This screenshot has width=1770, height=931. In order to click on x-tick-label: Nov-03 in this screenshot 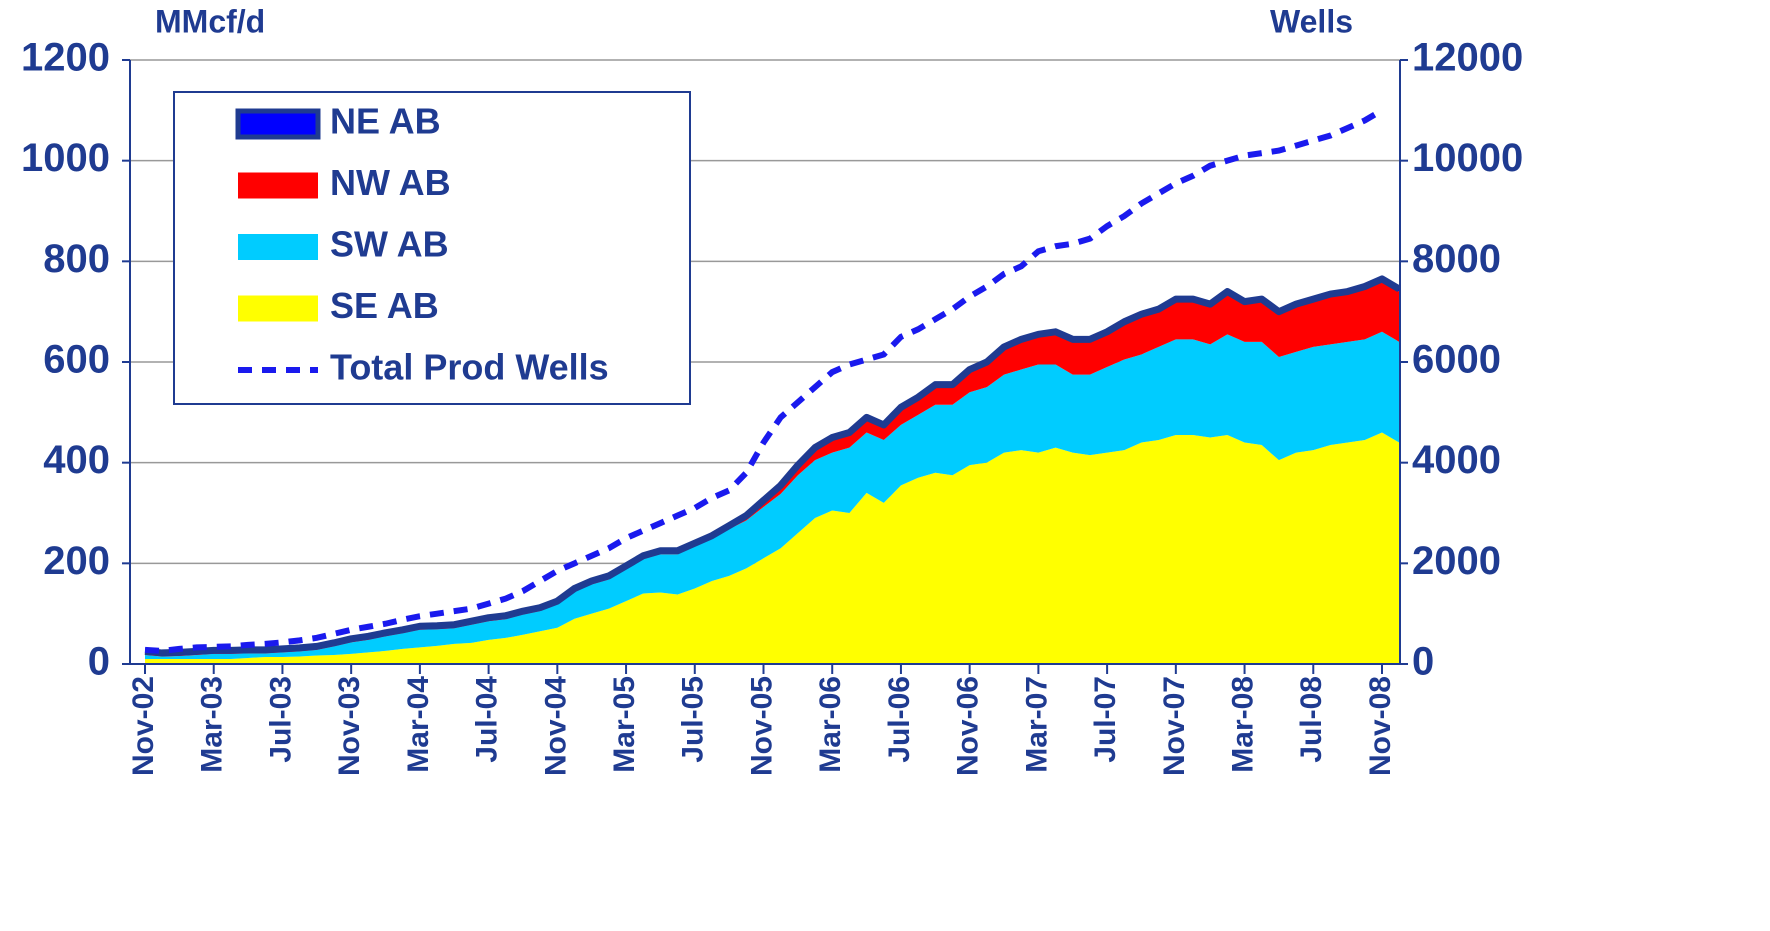, I will do `click(349, 726)`.